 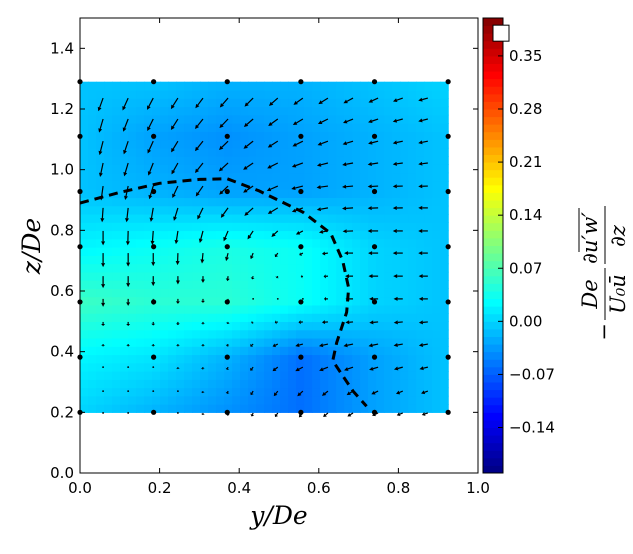 I want to click on colorbar-label-frac2-den: ∂z, so click(x=618, y=235).